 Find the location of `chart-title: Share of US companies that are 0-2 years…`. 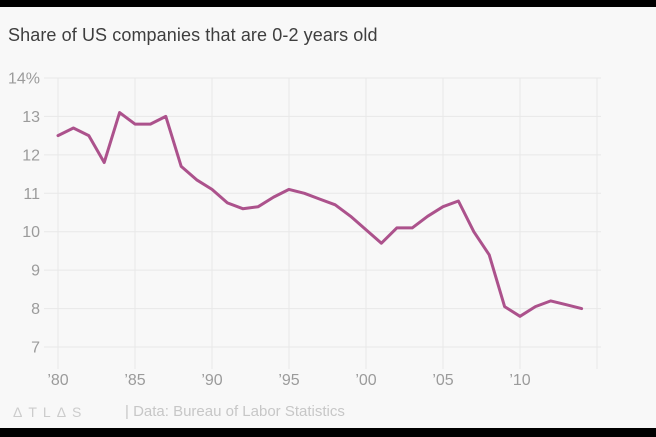

chart-title: Share of US companies that are 0-2 years… is located at coordinates (193, 35).